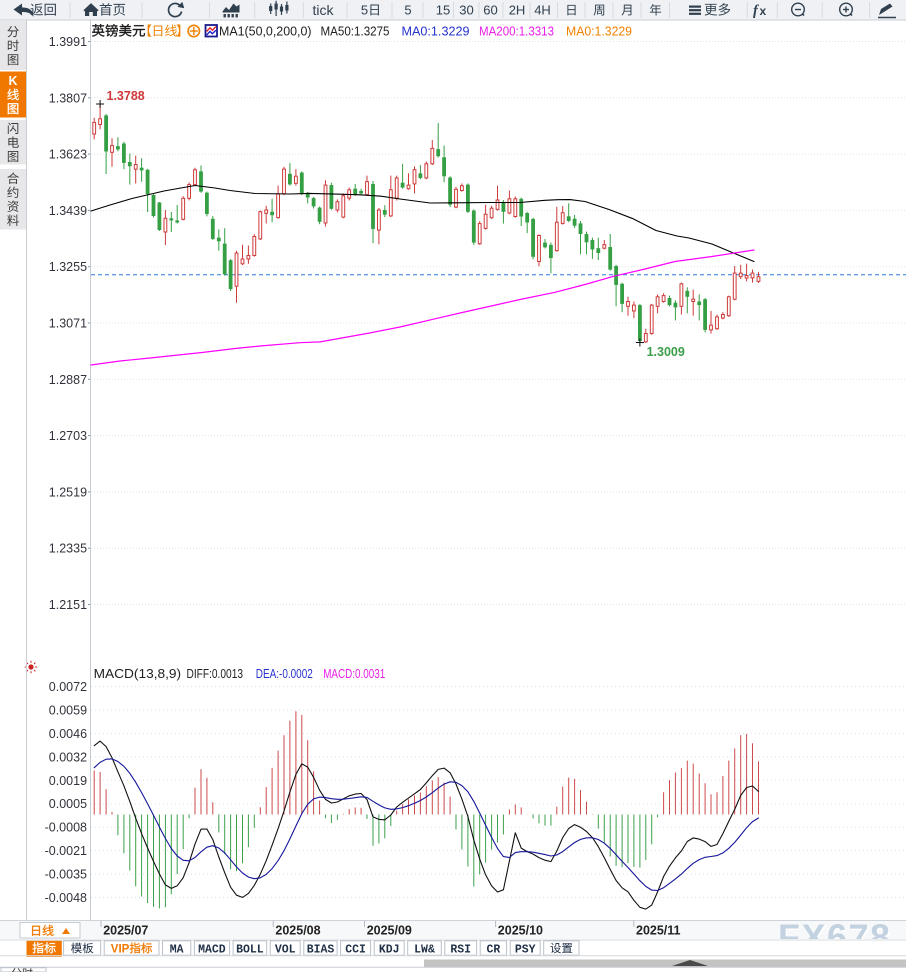 The image size is (906, 972). Describe the element at coordinates (68, 42) in the screenshot. I see `svg-text: 1.3991` at that location.